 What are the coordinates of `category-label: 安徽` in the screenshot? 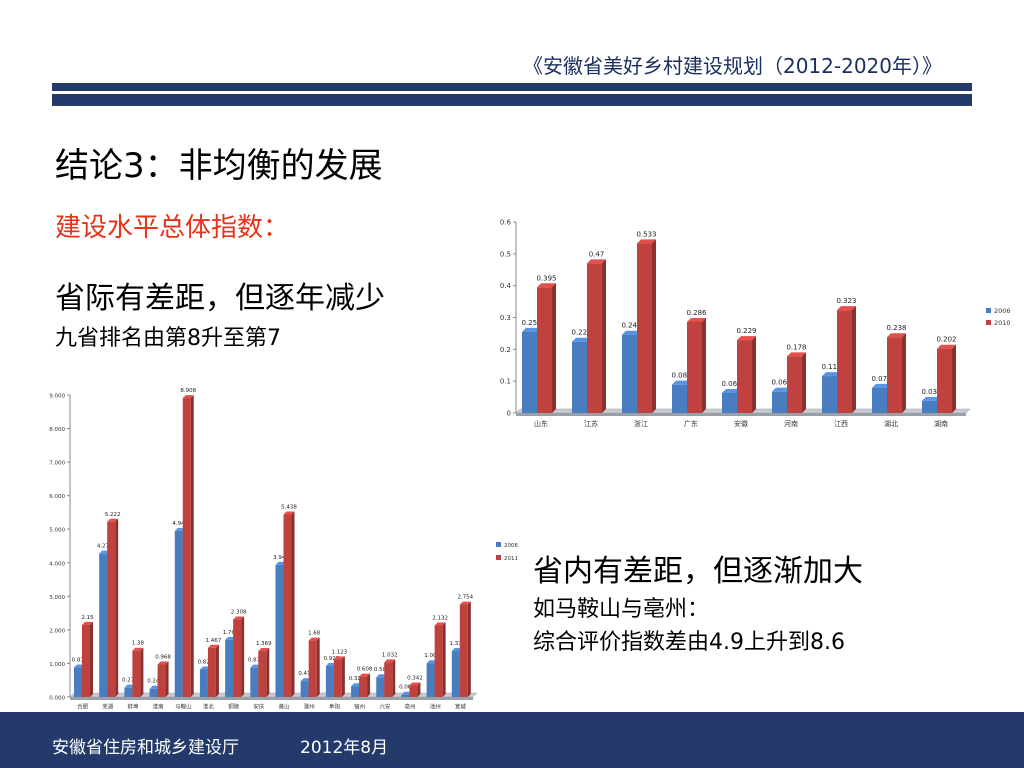 It's located at (741, 423).